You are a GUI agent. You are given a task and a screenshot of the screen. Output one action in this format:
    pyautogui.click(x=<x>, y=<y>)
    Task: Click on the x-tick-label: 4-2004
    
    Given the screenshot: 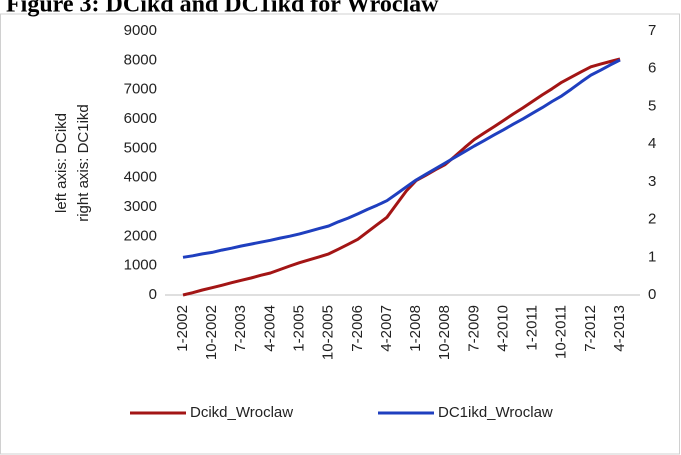 What is the action you would take?
    pyautogui.click(x=269, y=328)
    